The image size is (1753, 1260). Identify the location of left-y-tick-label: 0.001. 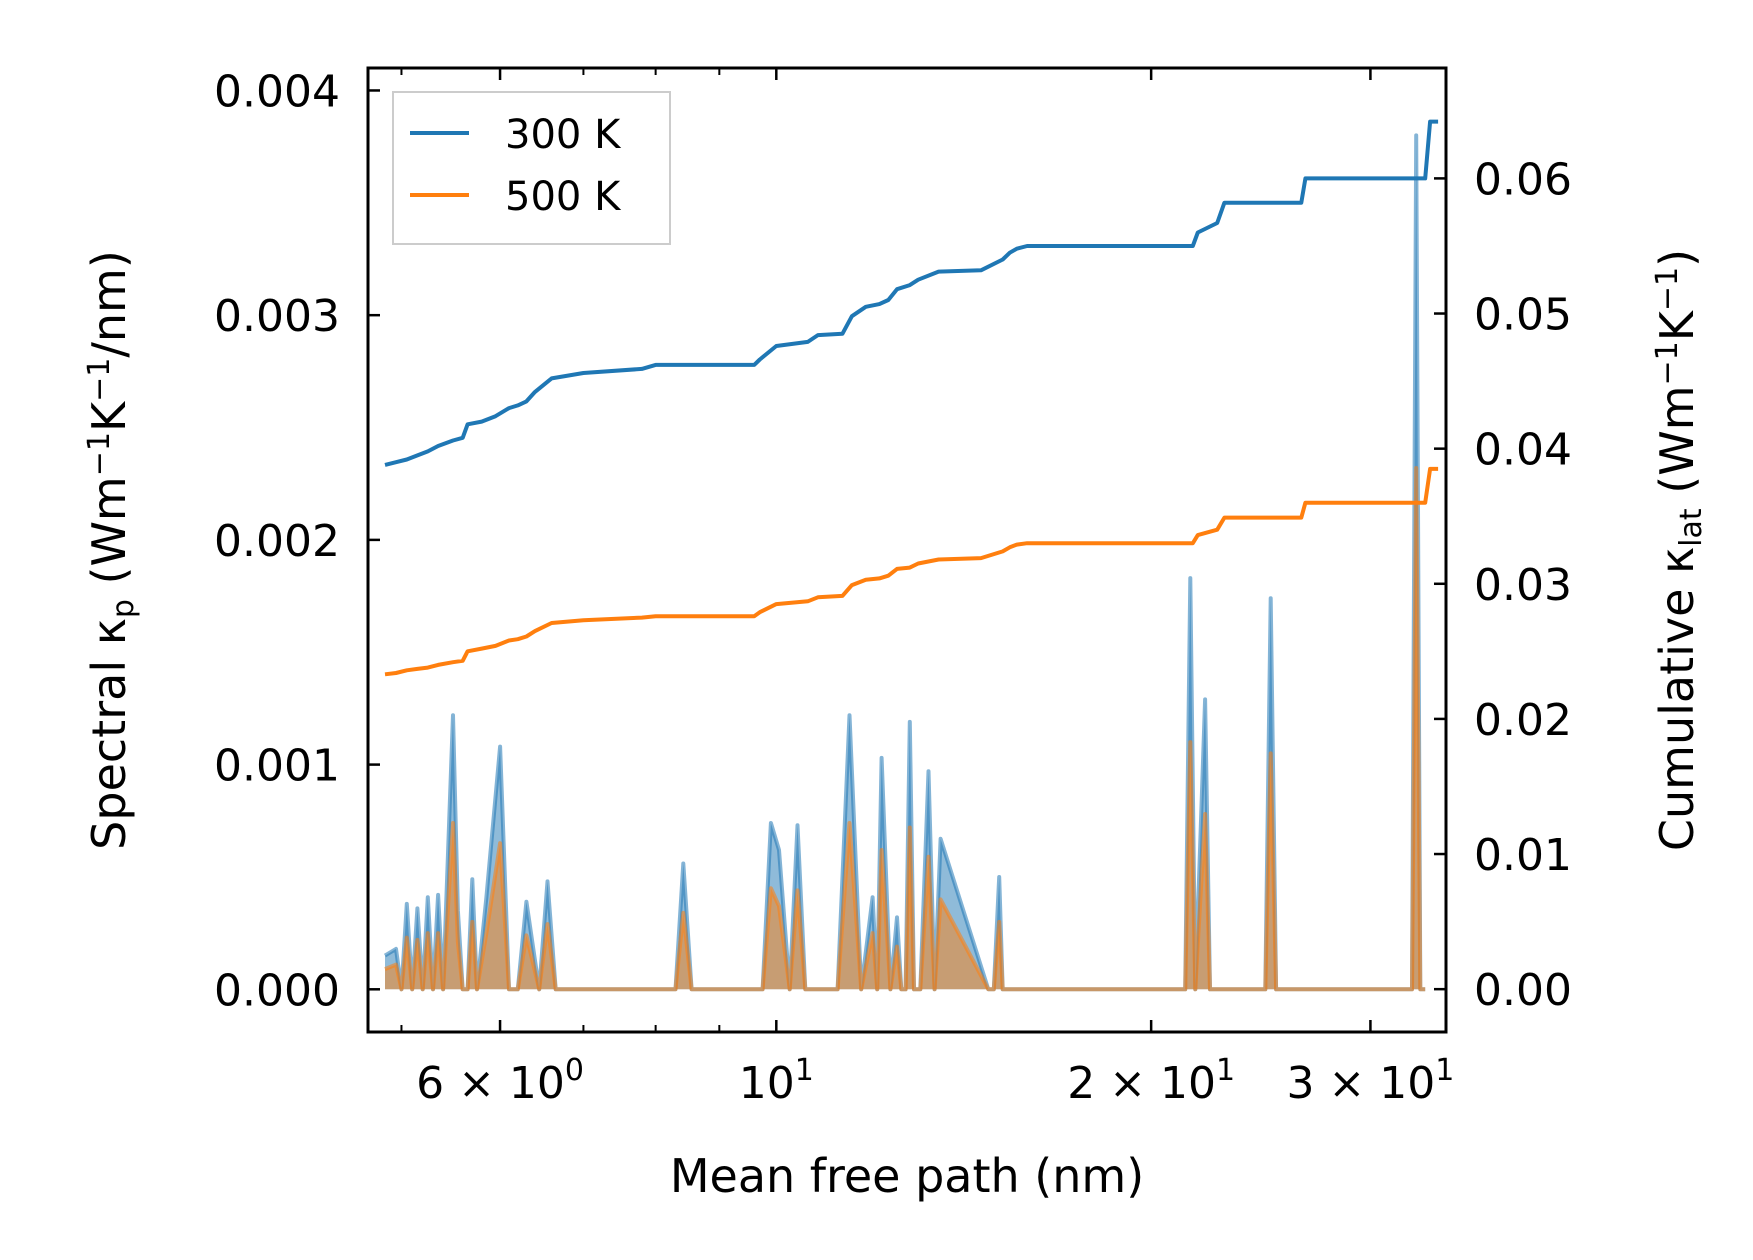
(277, 766).